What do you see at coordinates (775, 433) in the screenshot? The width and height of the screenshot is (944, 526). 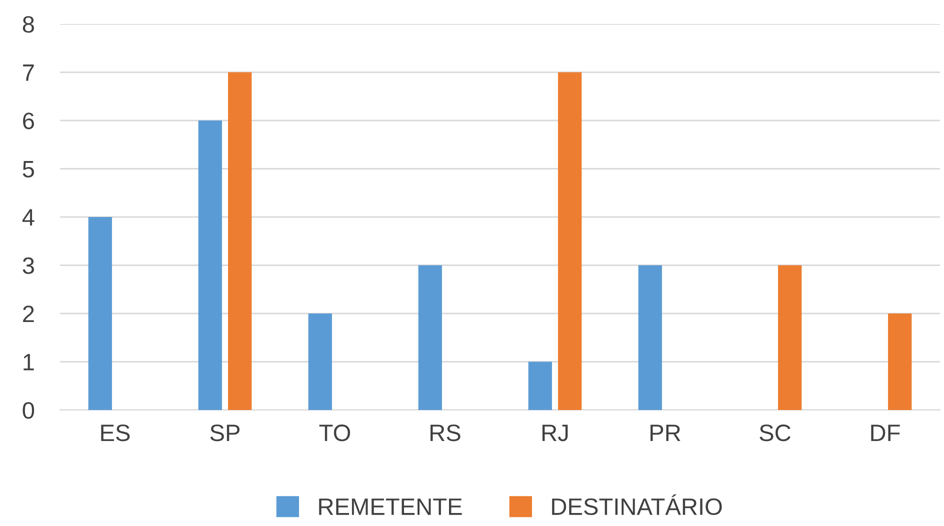 I see `x-tick-label: SC` at bounding box center [775, 433].